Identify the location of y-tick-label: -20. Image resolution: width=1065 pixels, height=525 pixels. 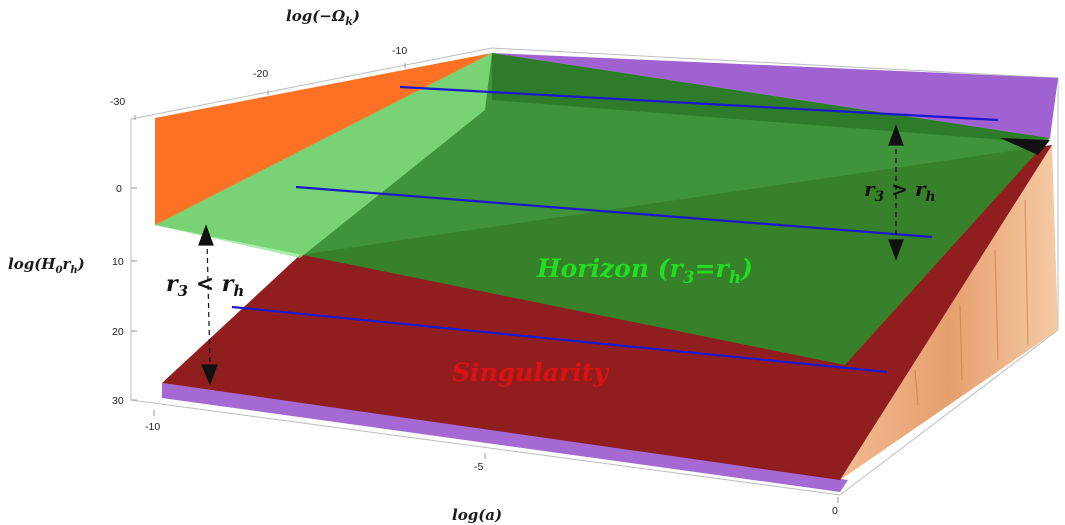
(260, 74).